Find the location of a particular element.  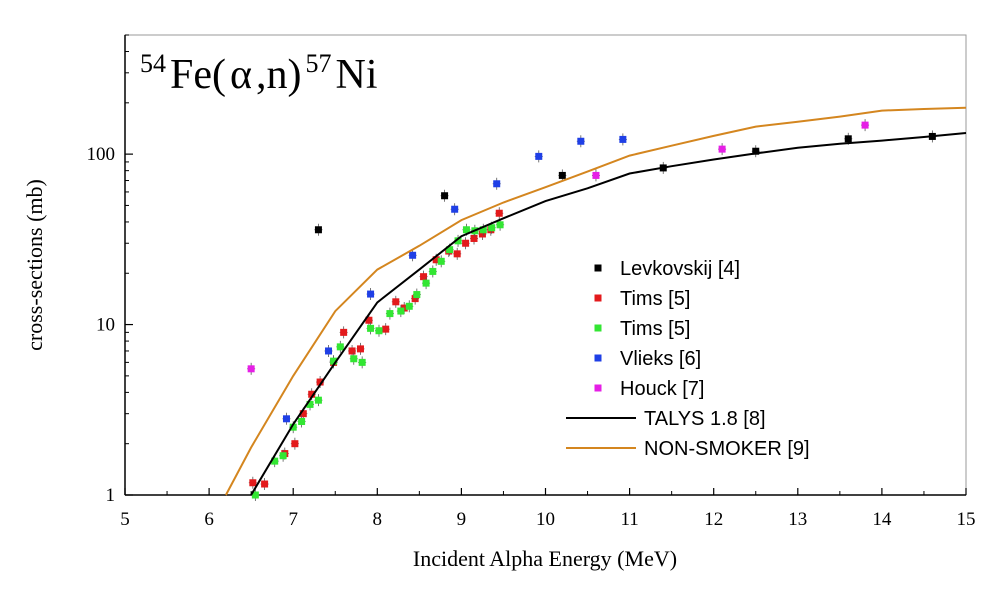

legend-label: NON-SMOKER [9] is located at coordinates (727, 449).